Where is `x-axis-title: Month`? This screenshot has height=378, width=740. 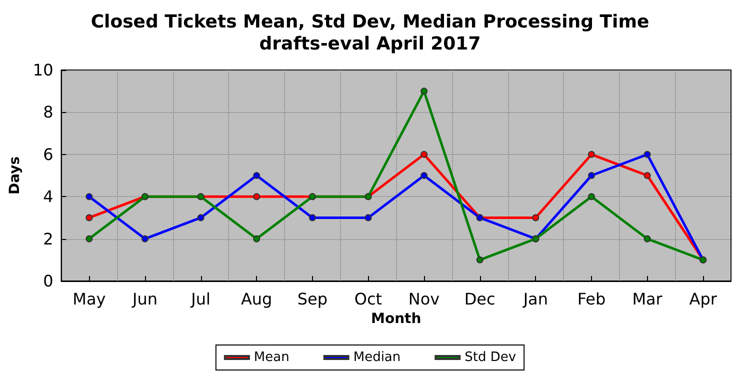
x-axis-title: Month is located at coordinates (396, 318).